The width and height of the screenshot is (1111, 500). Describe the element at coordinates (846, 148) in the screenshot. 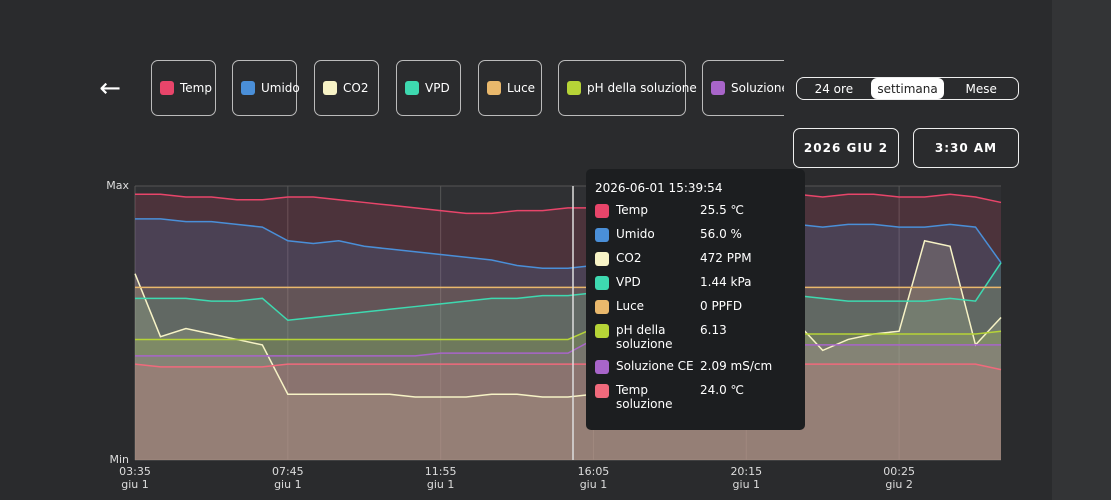

I see `date-button: 2026 GIU 2` at that location.